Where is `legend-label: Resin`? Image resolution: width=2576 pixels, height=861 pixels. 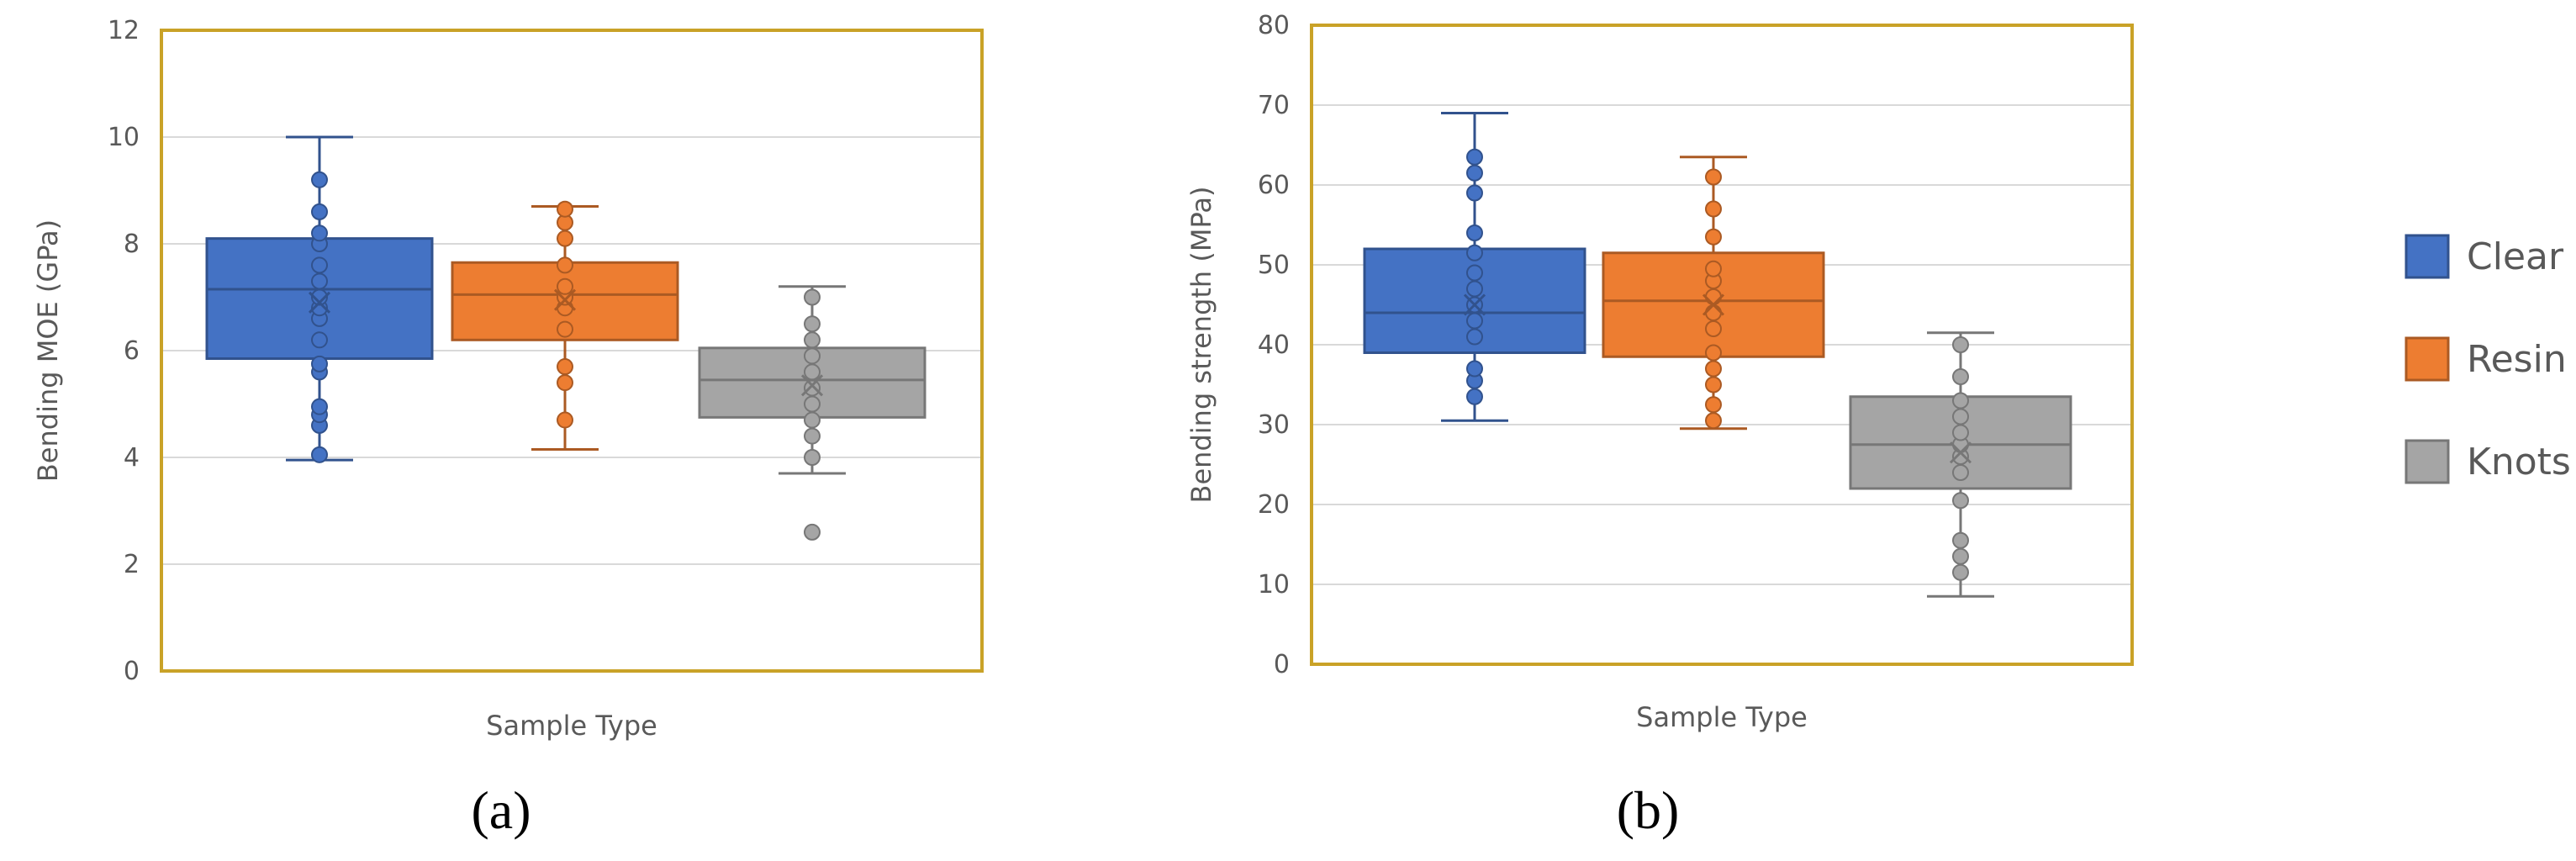
legend-label: Resin is located at coordinates (2517, 359).